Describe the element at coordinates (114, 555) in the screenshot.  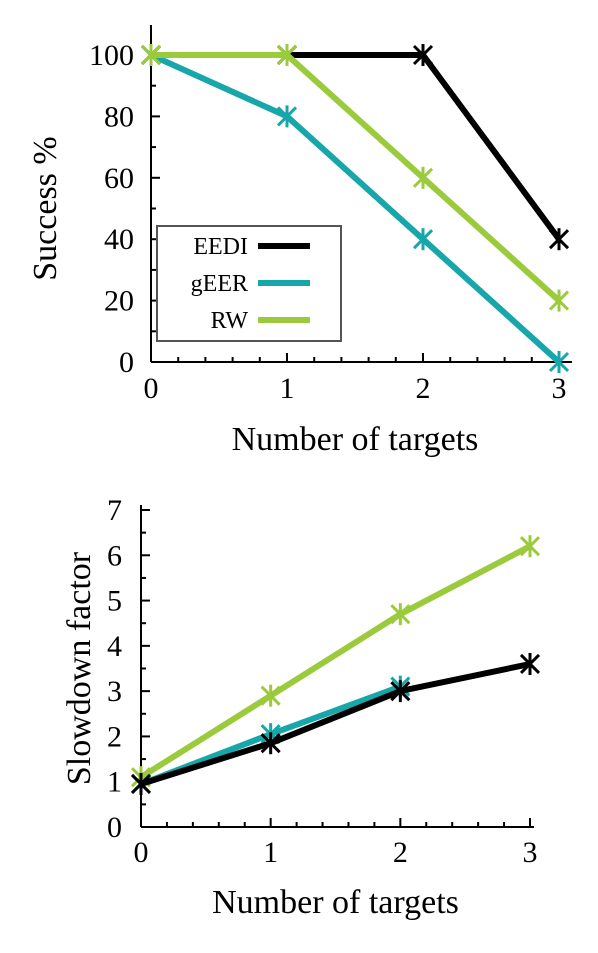
I see `y-tick-label: 6` at that location.